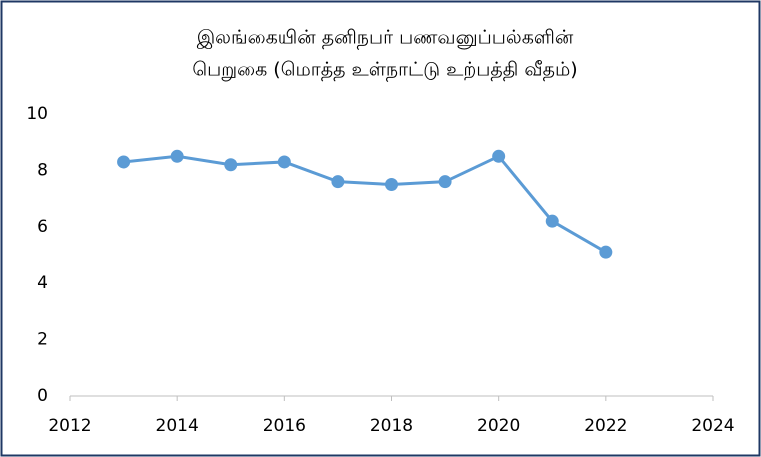  What do you see at coordinates (385, 38) in the screenshot?
I see `chart-title: இலங்கையின் தனிநபர் பணவனுப்பல்களின்` at bounding box center [385, 38].